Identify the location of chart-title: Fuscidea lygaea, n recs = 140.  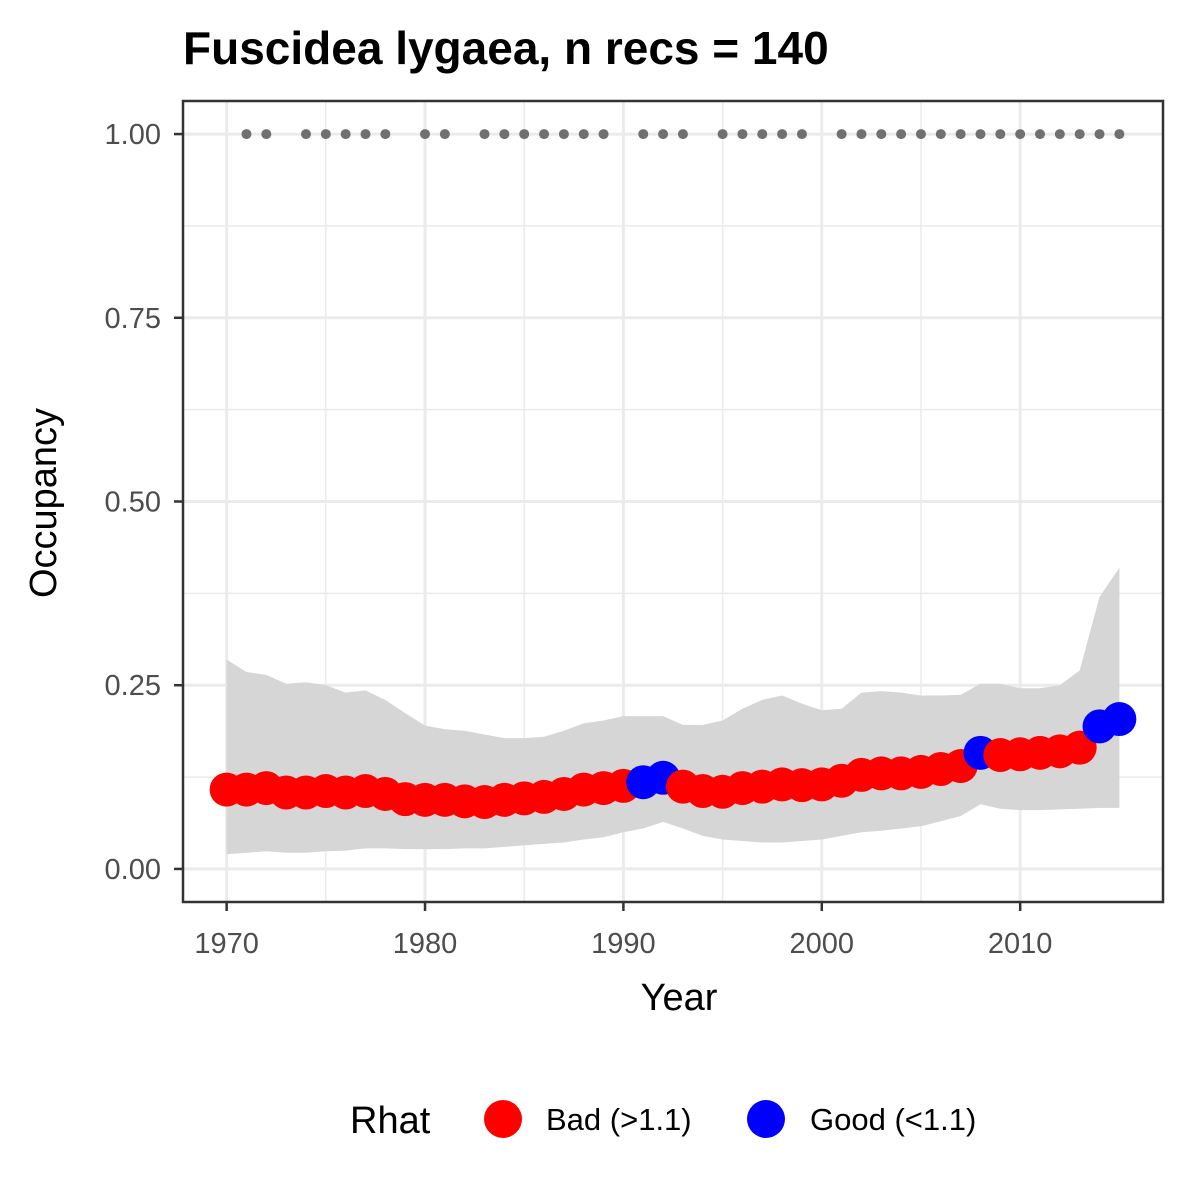
(506, 48).